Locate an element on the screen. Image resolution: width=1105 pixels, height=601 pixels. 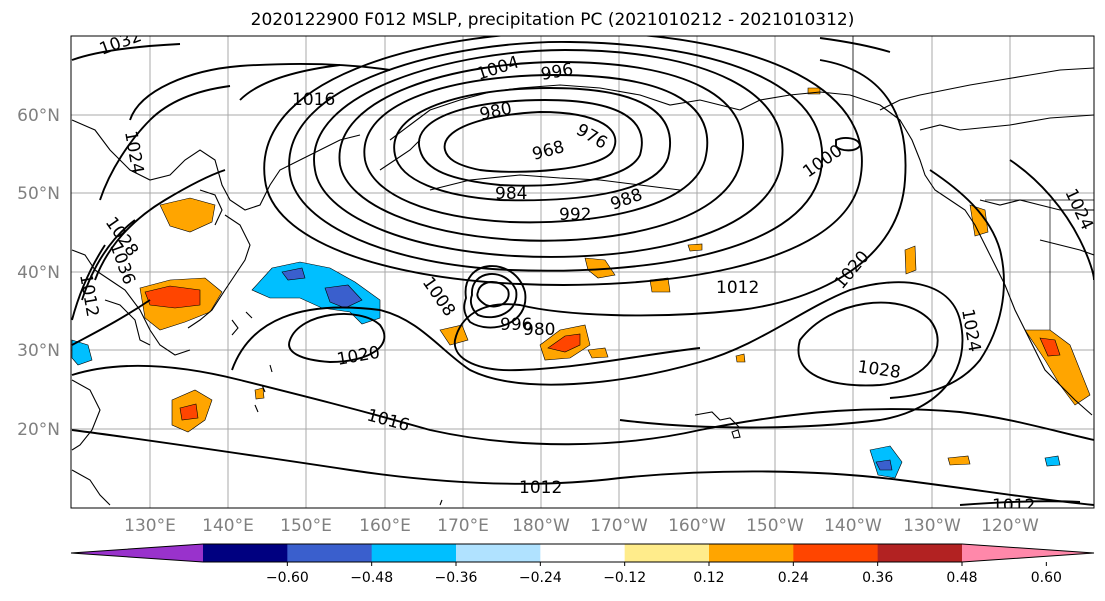
lon-label: 140°E is located at coordinates (228, 526).